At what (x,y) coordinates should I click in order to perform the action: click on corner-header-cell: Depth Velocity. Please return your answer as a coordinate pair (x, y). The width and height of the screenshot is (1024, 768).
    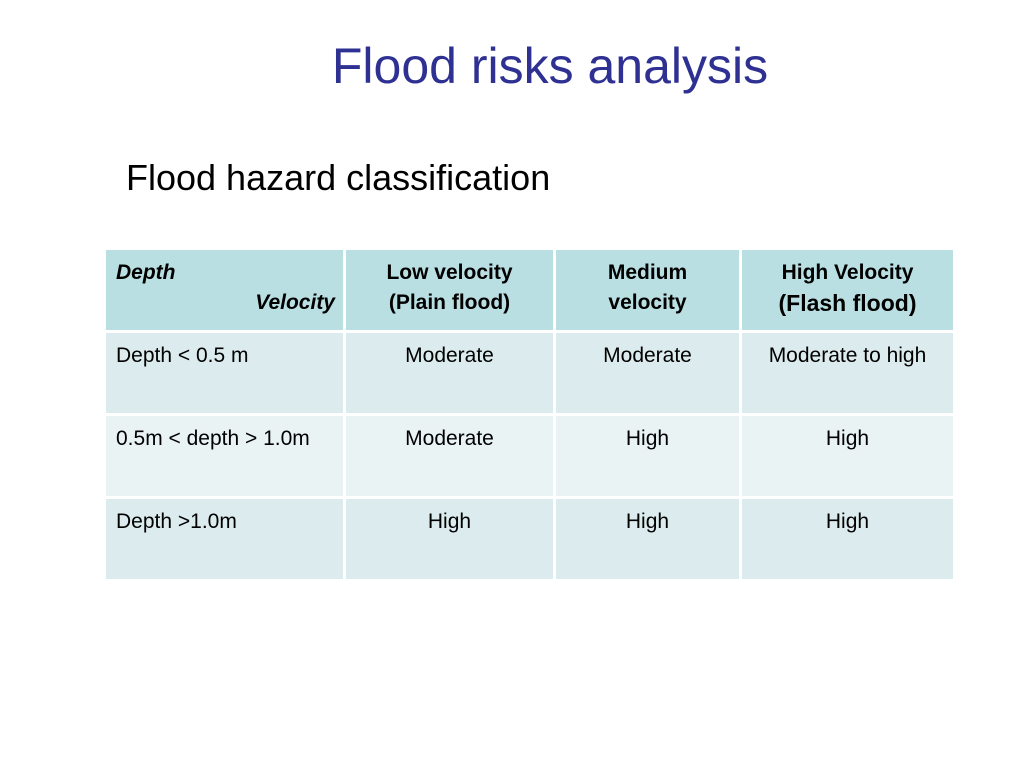
    Looking at the image, I should click on (224, 290).